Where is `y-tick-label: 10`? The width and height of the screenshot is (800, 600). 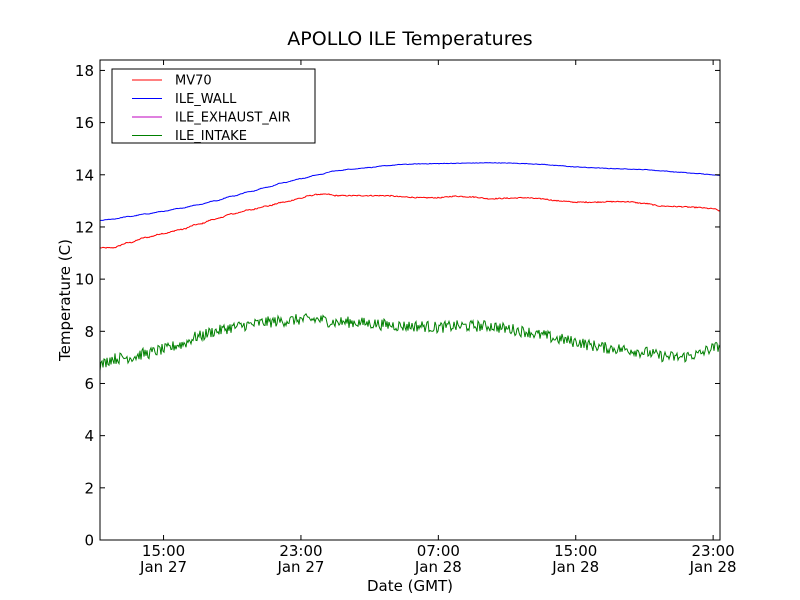
y-tick-label: 10 is located at coordinates (84, 280).